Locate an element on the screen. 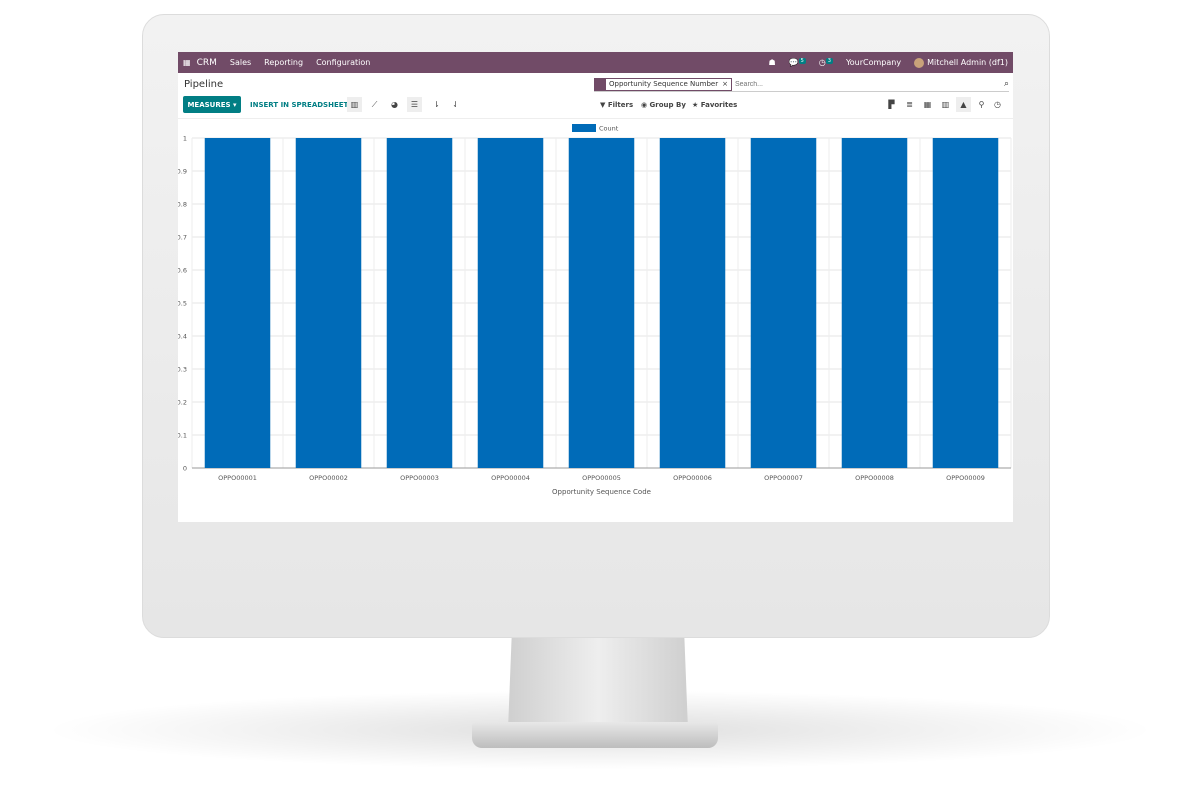  y-tick-label: 0 is located at coordinates (185, 469).